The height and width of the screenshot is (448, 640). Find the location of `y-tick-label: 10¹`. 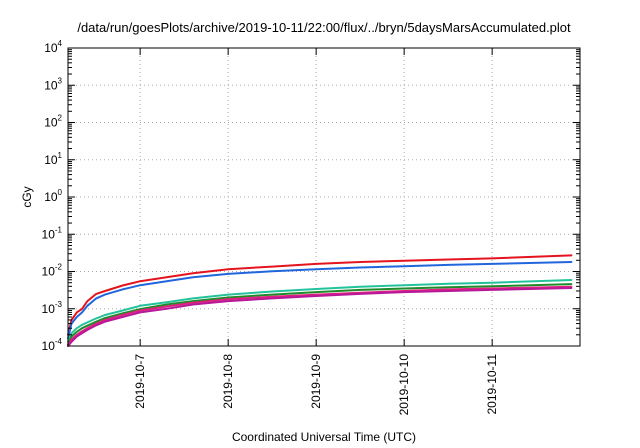

y-tick-label: 10¹ is located at coordinates (53, 159).